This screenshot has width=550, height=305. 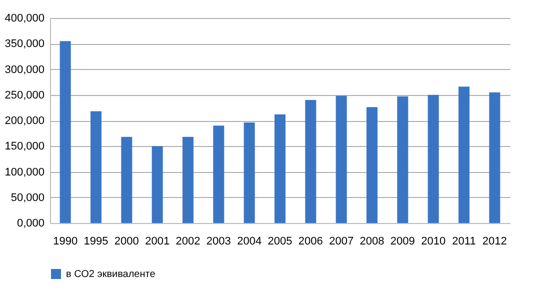 I want to click on x-tick-label: 2005, so click(x=280, y=242).